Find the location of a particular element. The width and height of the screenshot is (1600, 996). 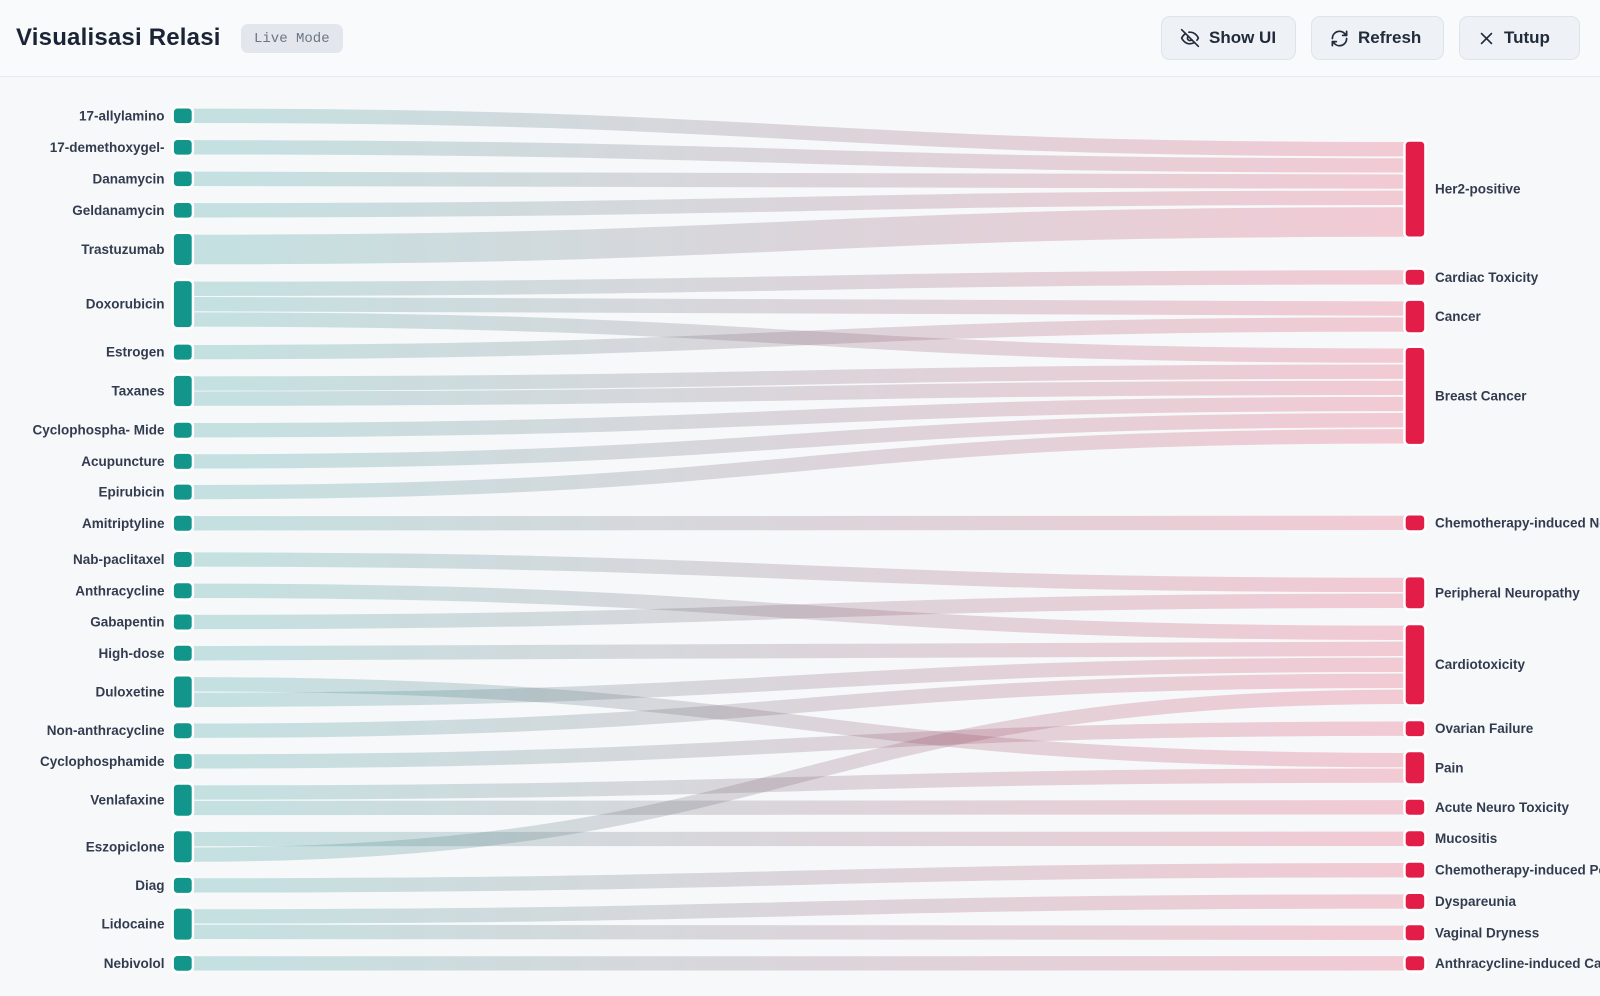

svg-text: Cyclophospha- Mide is located at coordinates (98, 430).